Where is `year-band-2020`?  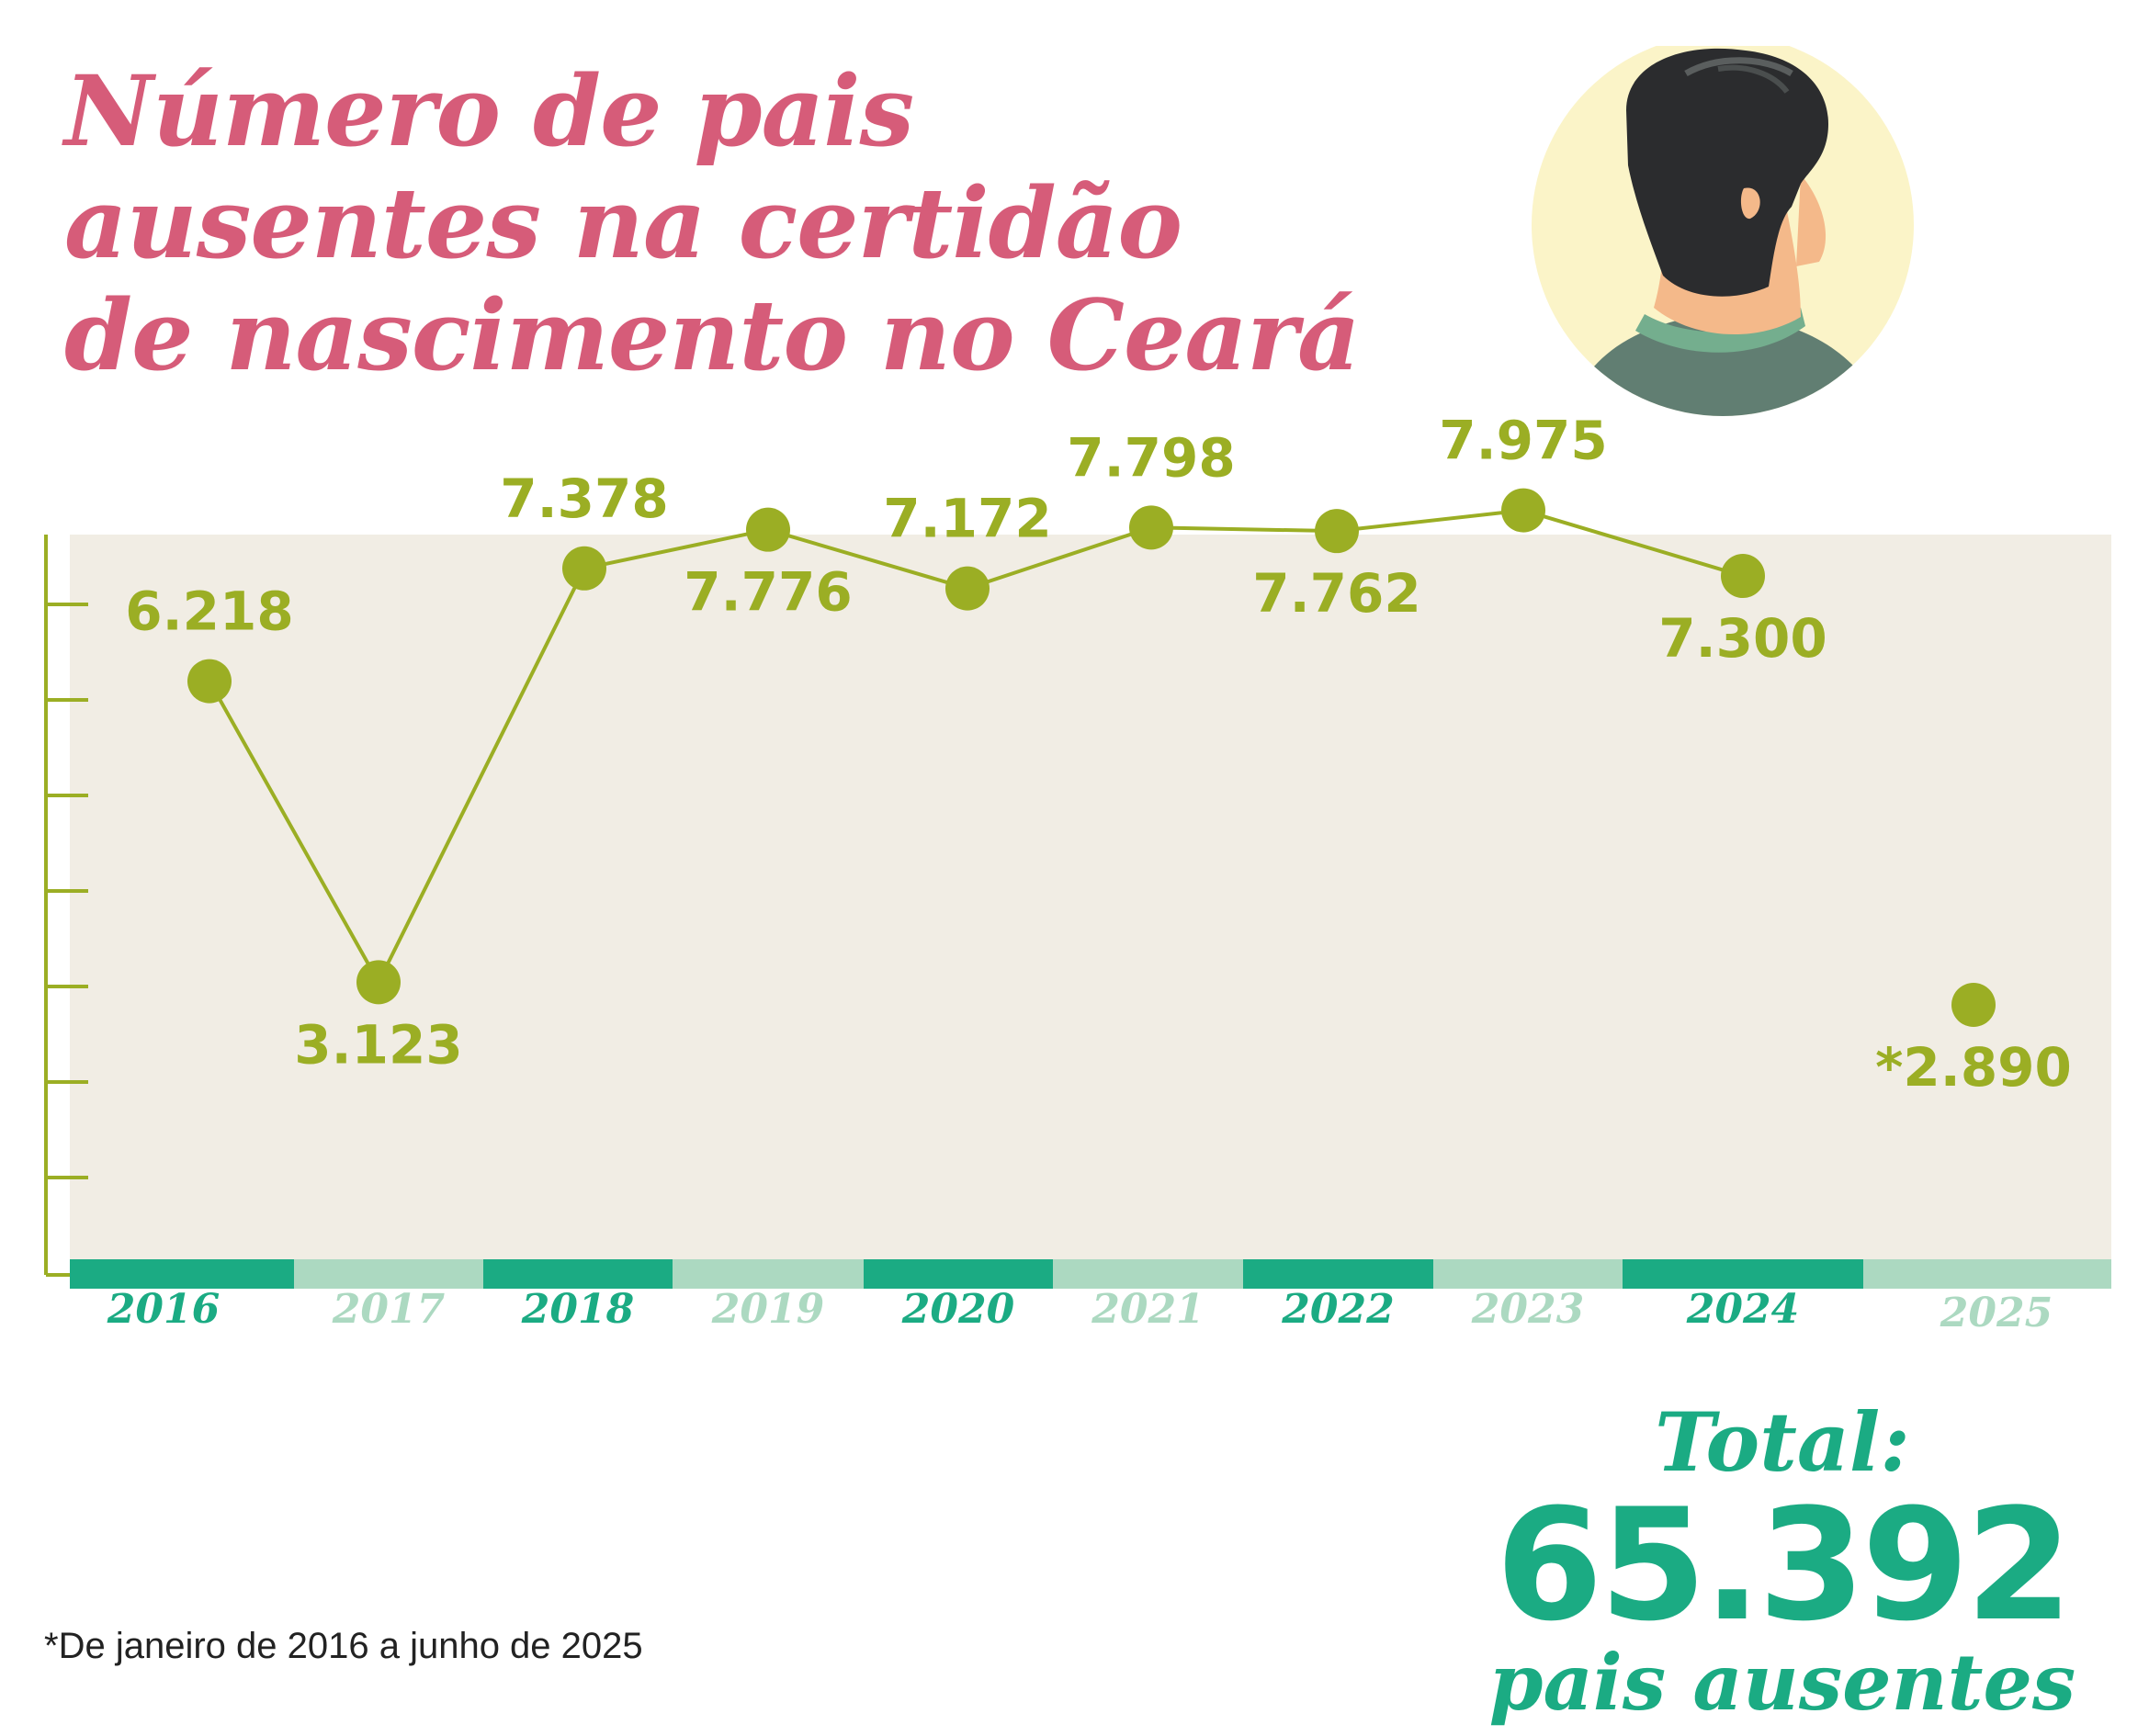
year-band-2020 is located at coordinates (958, 1274).